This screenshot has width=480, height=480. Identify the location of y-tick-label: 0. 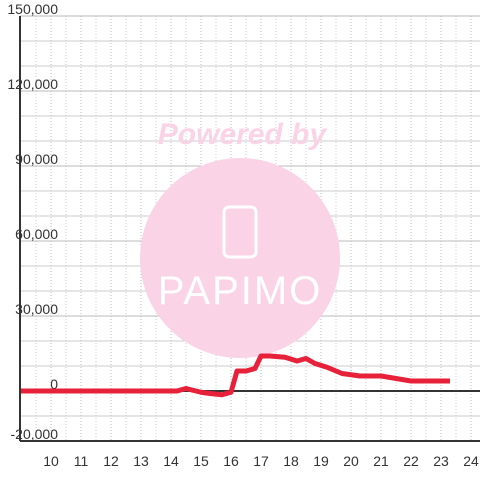
(54, 384).